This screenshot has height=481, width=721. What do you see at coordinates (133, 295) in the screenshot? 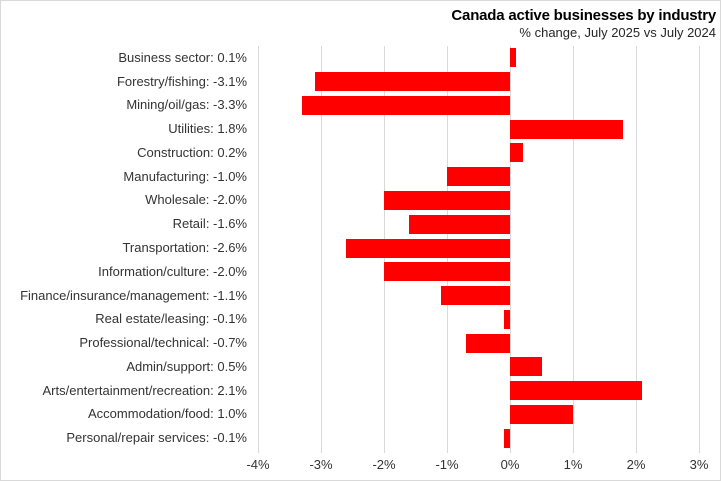
I see `category-value-label: Finance/insurance/management: -1.1%` at bounding box center [133, 295].